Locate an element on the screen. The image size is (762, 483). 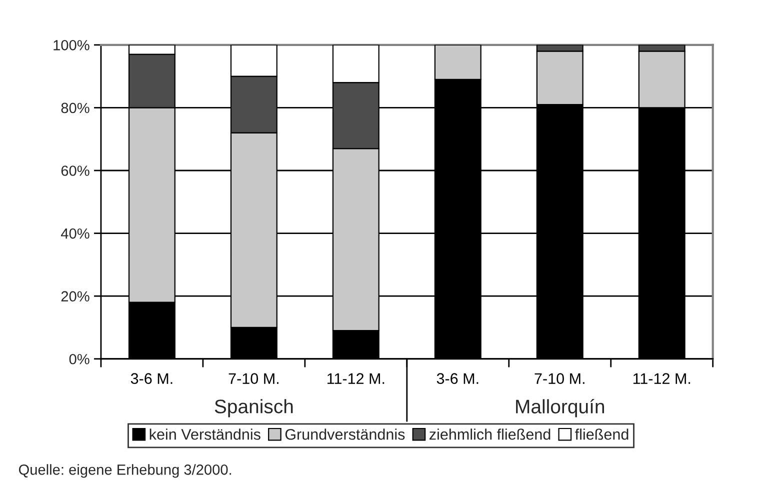
text: Spanisch is located at coordinates (253, 408).